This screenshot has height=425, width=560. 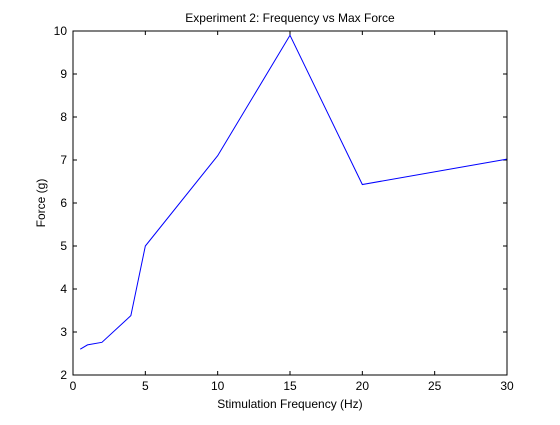 What do you see at coordinates (218, 386) in the screenshot?
I see `x-tick-label: 10` at bounding box center [218, 386].